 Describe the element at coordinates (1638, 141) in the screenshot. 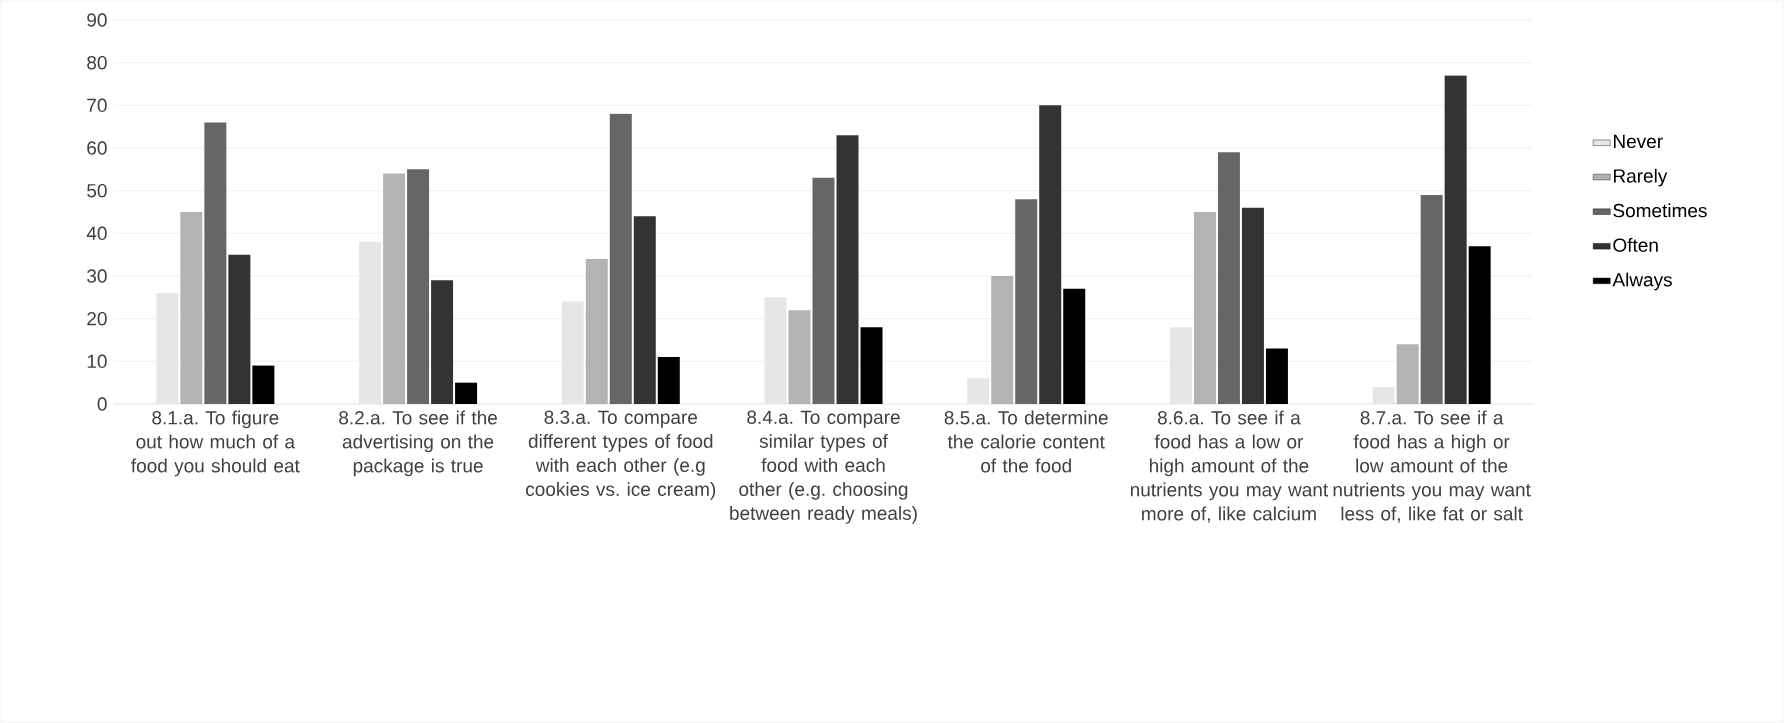

I see `legend-label: Never` at that location.